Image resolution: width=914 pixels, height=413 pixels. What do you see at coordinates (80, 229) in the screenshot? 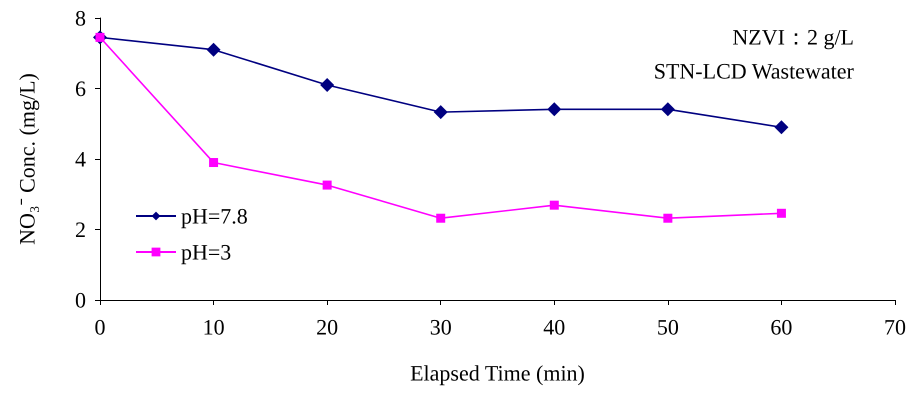
I see `y-tick-label: 2` at bounding box center [80, 229].